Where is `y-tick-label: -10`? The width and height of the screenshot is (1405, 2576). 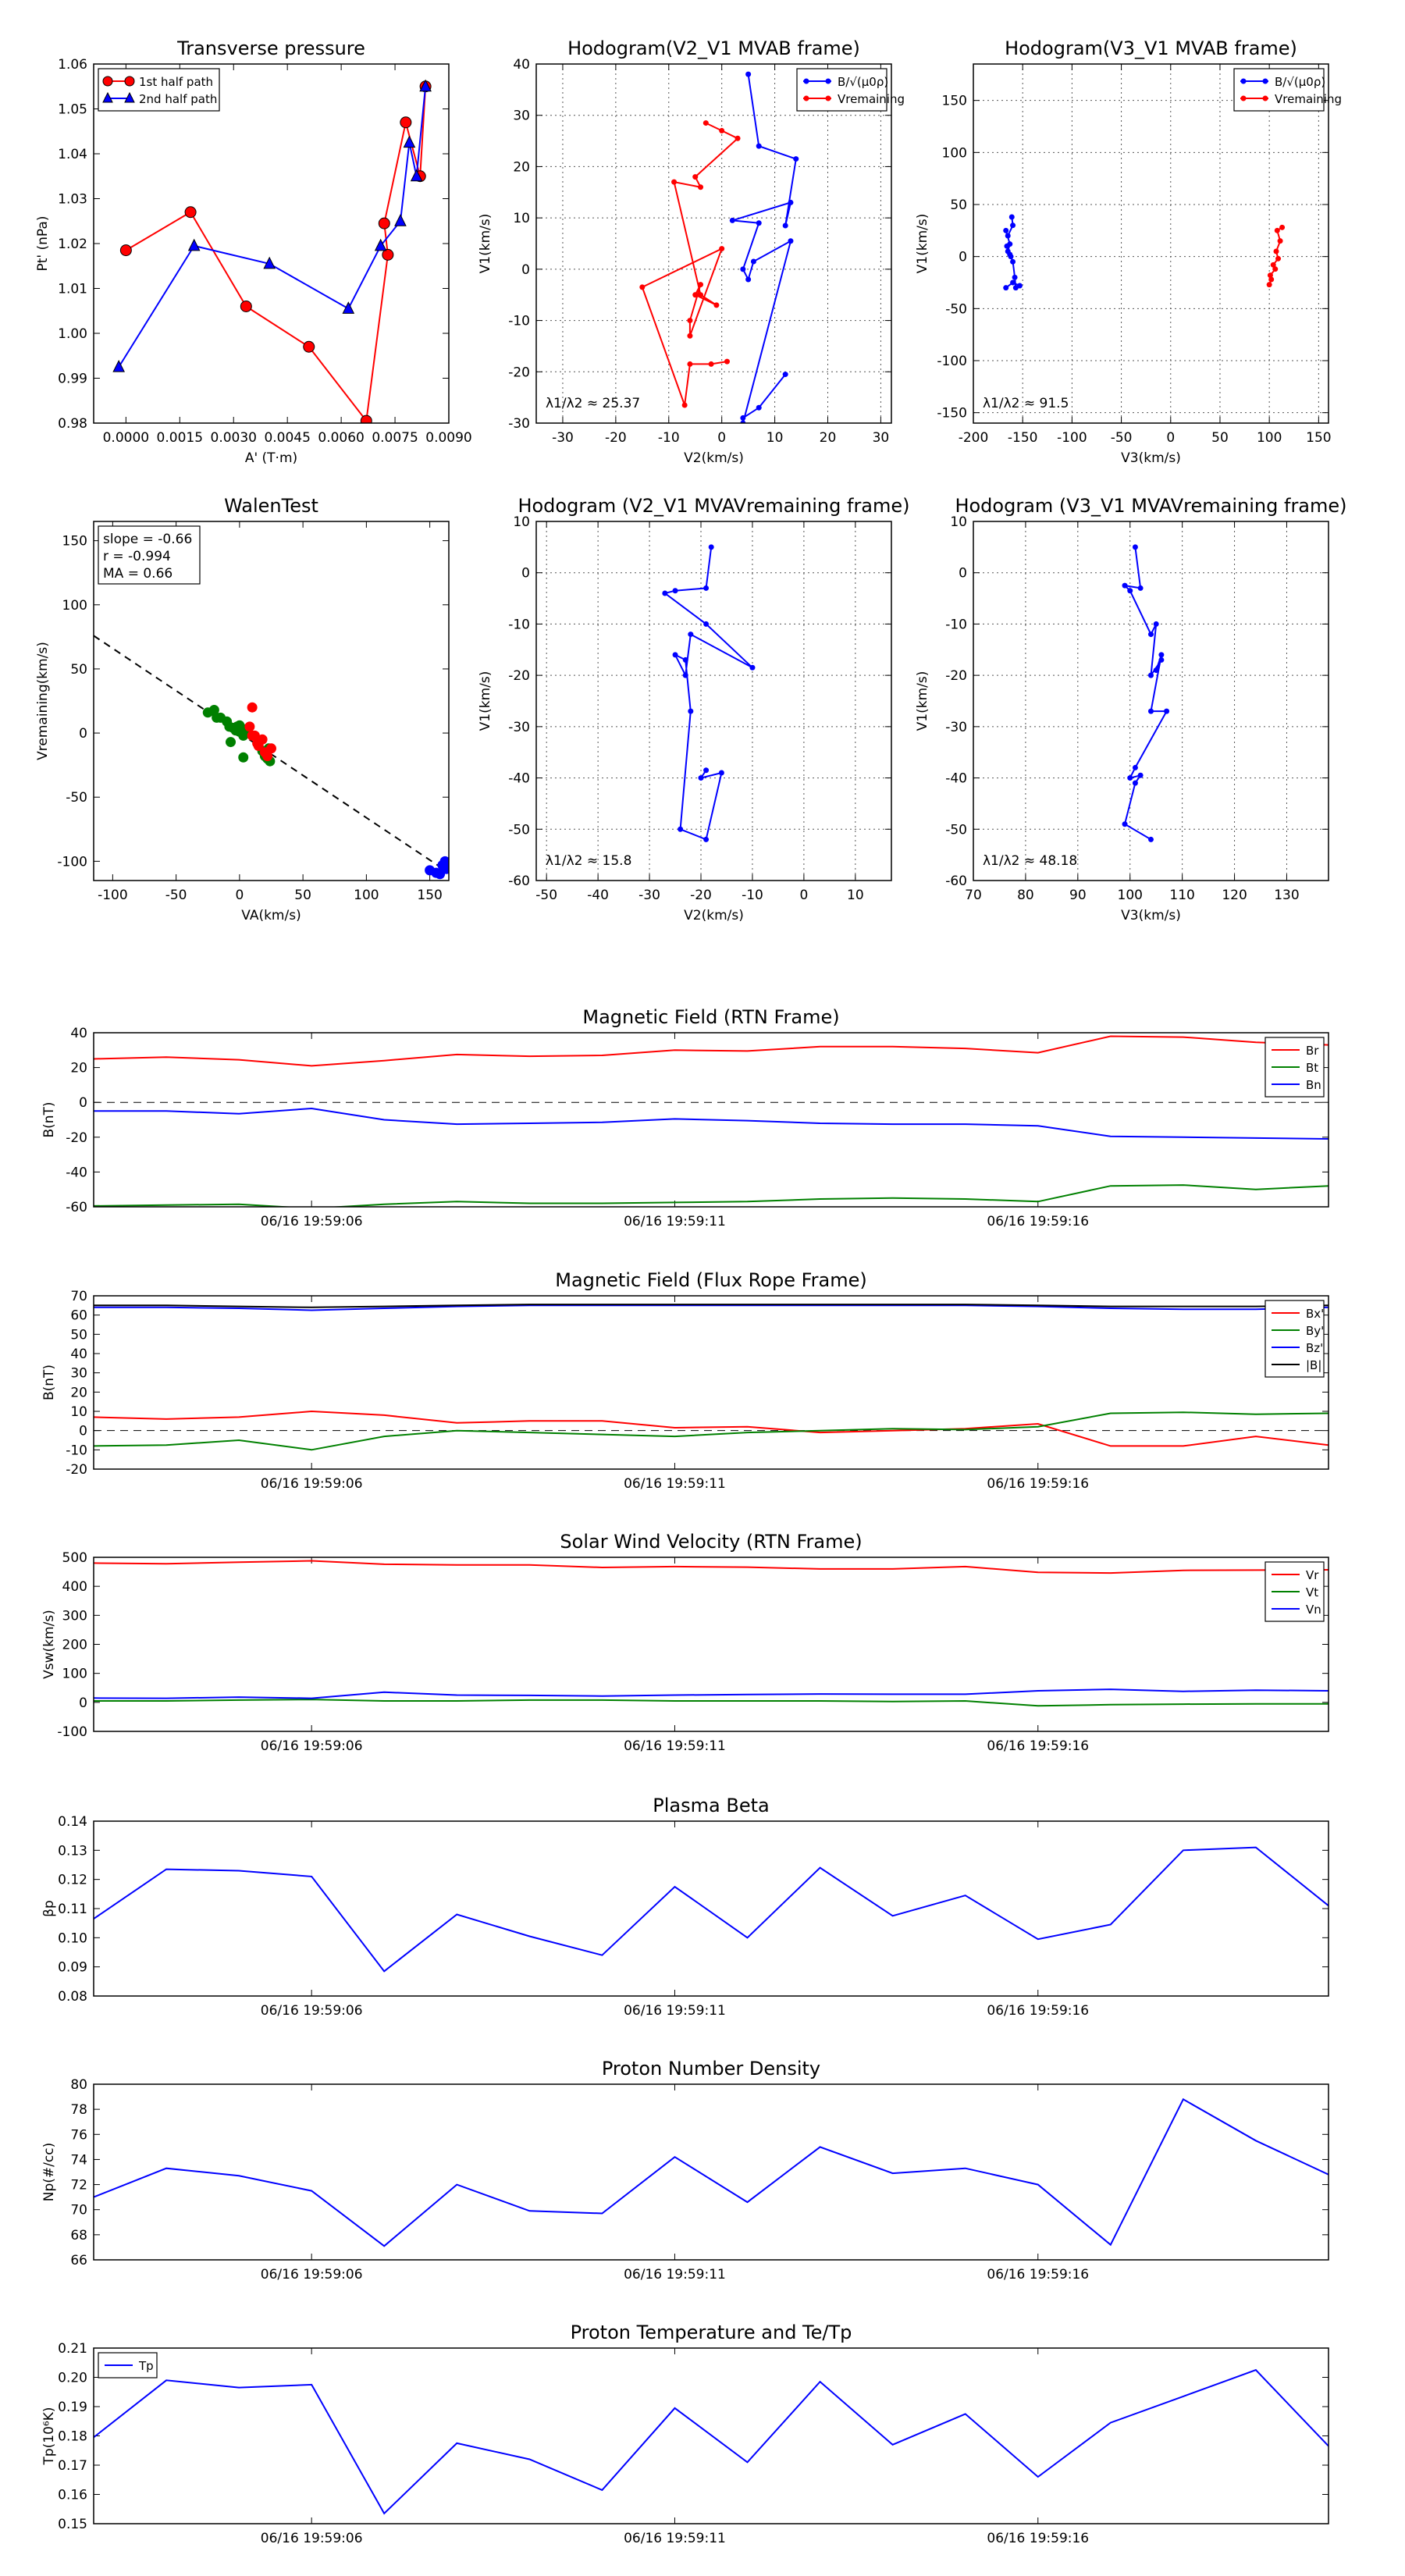 y-tick-label: -10 is located at coordinates (76, 1450).